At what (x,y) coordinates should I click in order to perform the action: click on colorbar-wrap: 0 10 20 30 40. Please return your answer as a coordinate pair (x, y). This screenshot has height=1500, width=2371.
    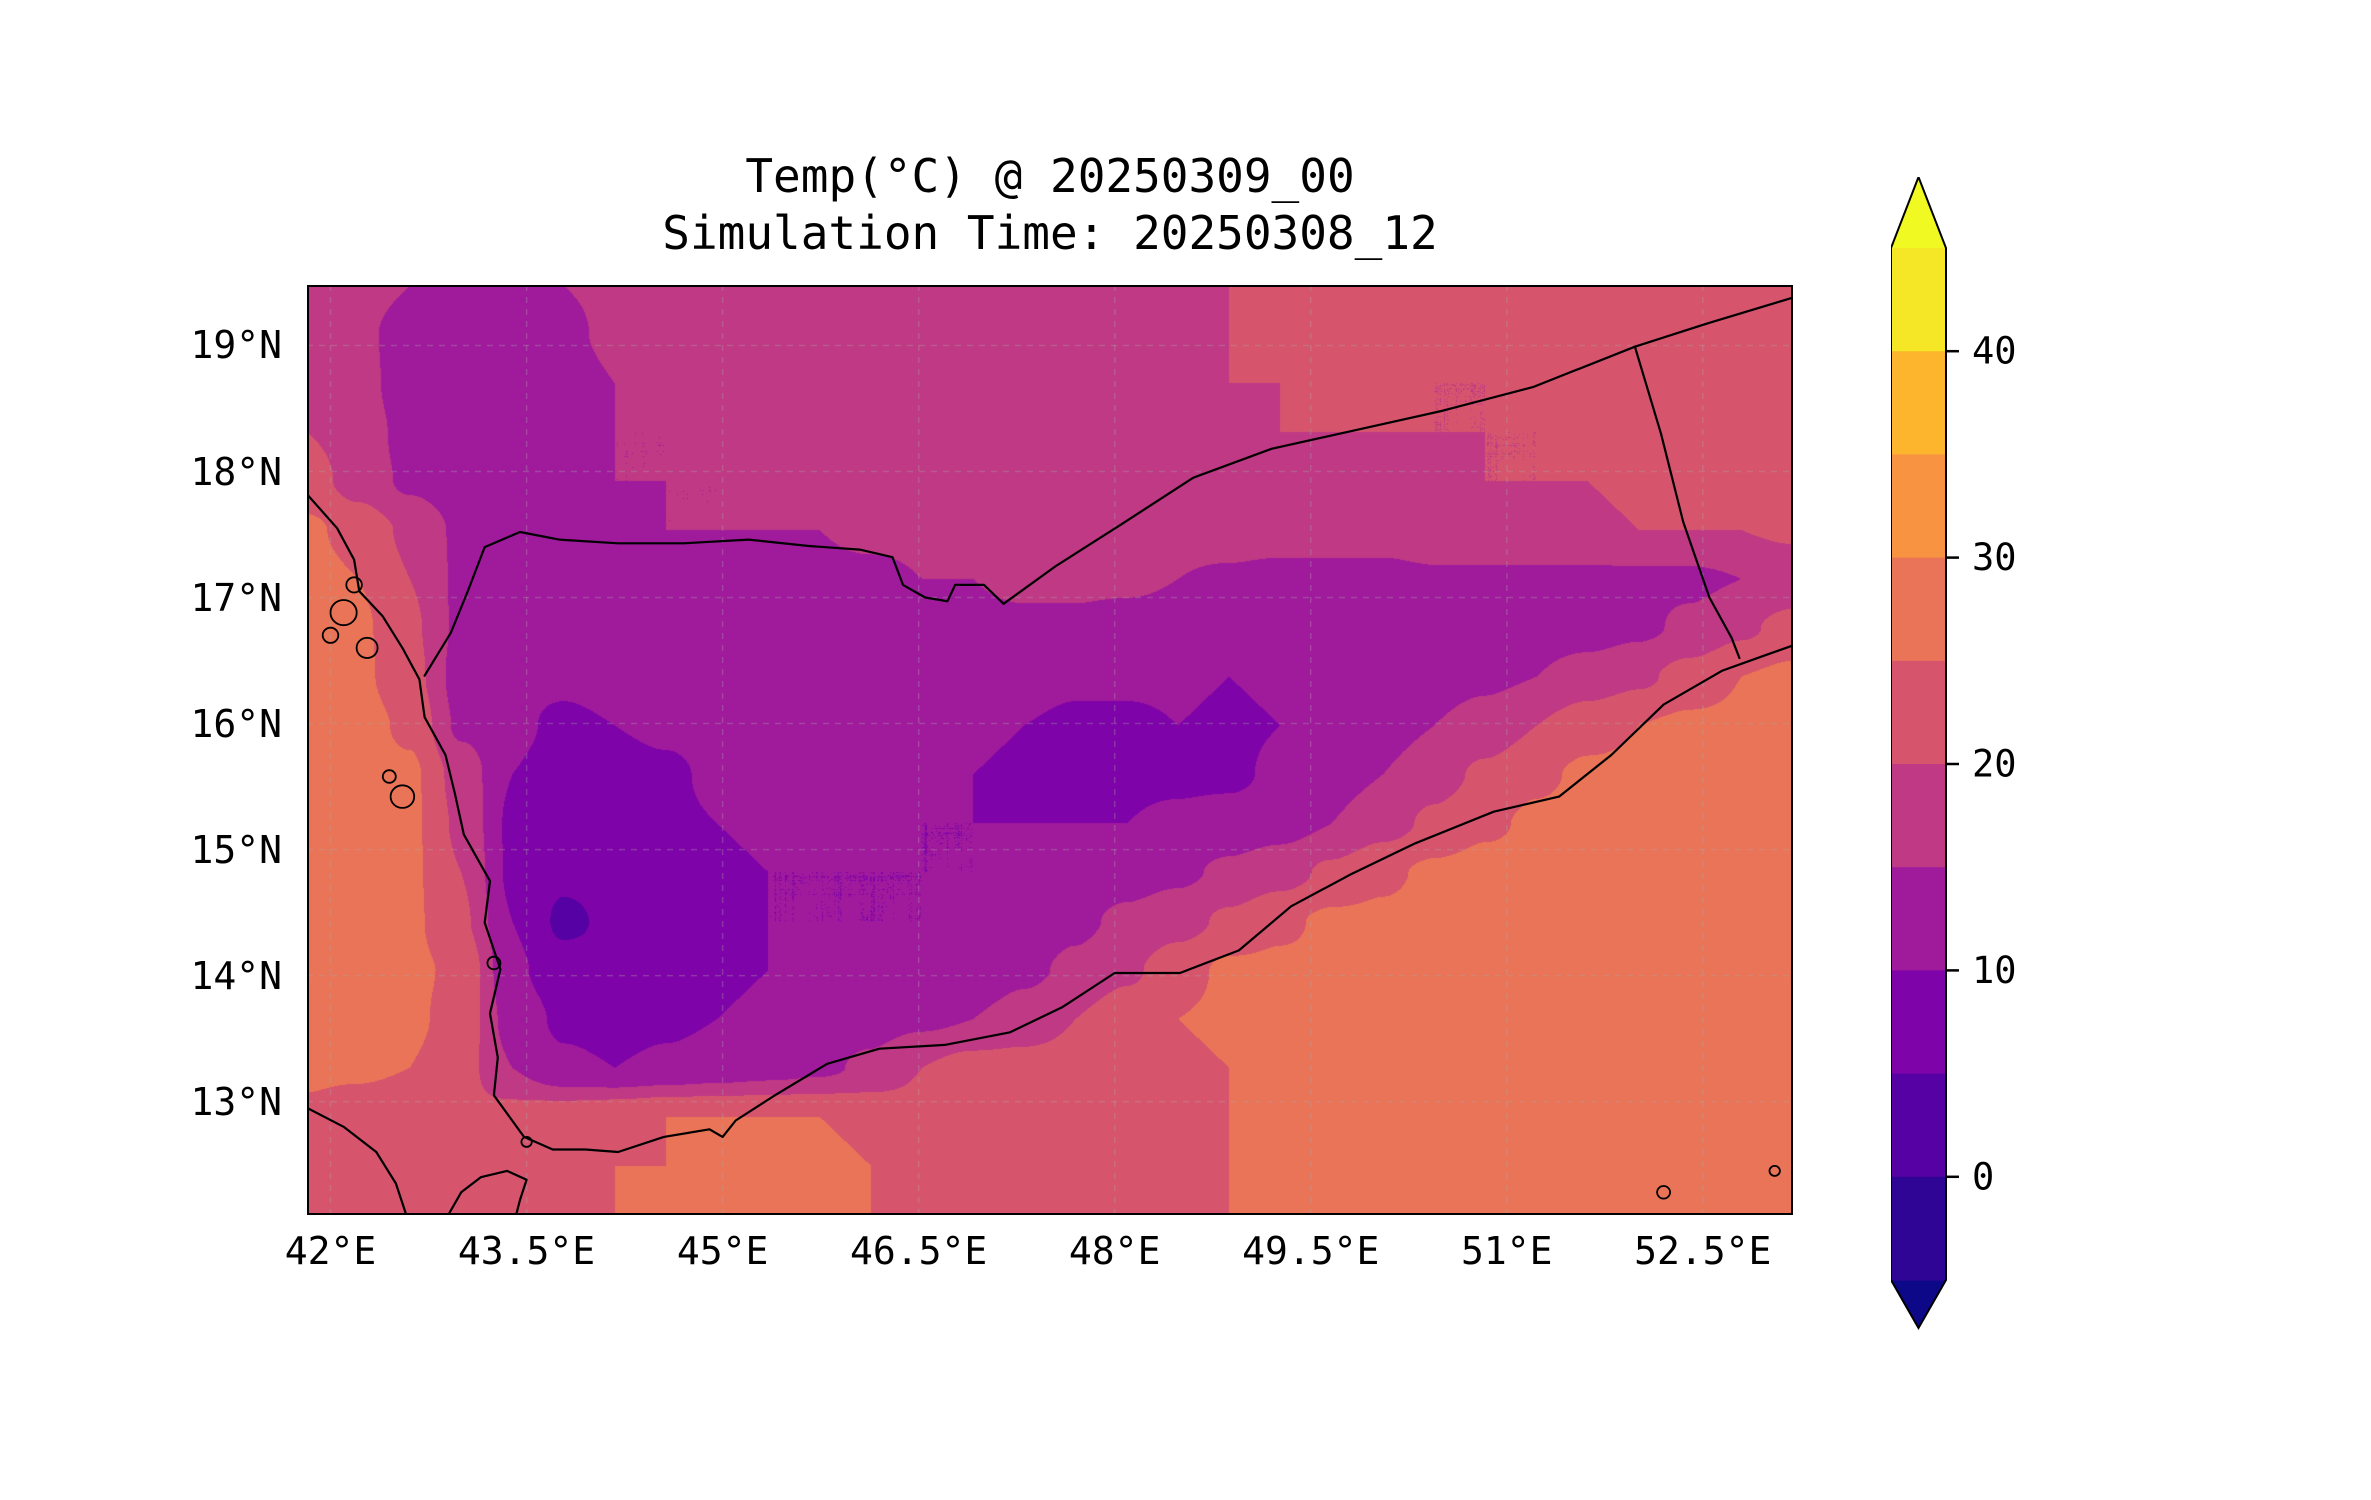
    Looking at the image, I should click on (2010, 758).